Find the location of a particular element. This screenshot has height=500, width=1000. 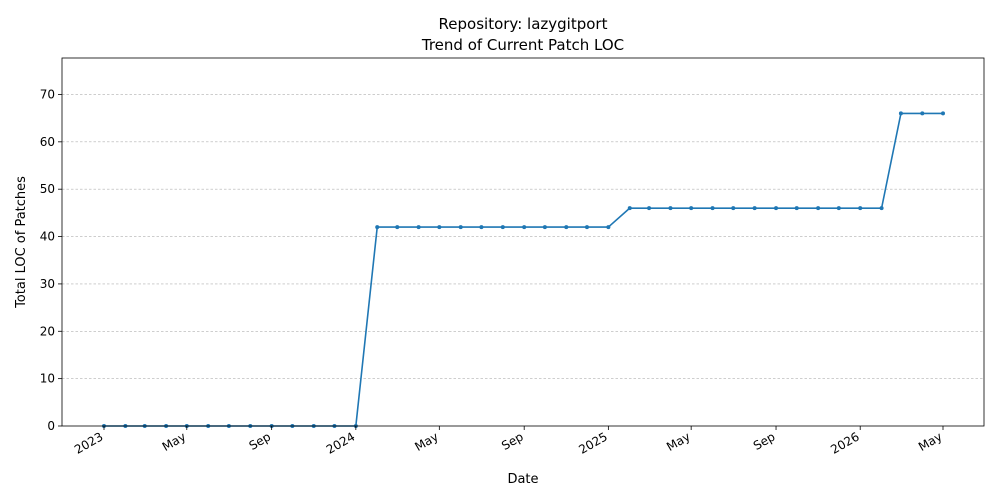

x-tick-label: 2023 is located at coordinates (88, 442).